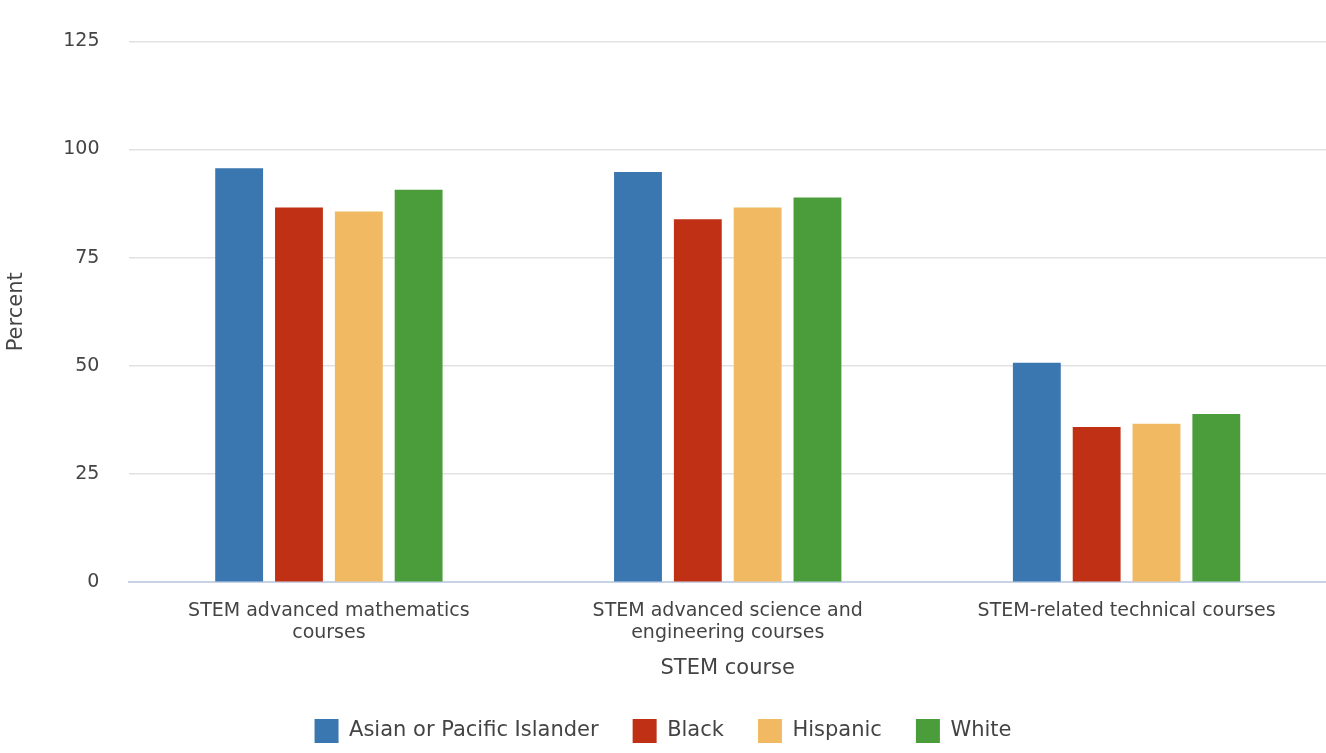  What do you see at coordinates (981, 729) in the screenshot?
I see `legend-label: White` at bounding box center [981, 729].